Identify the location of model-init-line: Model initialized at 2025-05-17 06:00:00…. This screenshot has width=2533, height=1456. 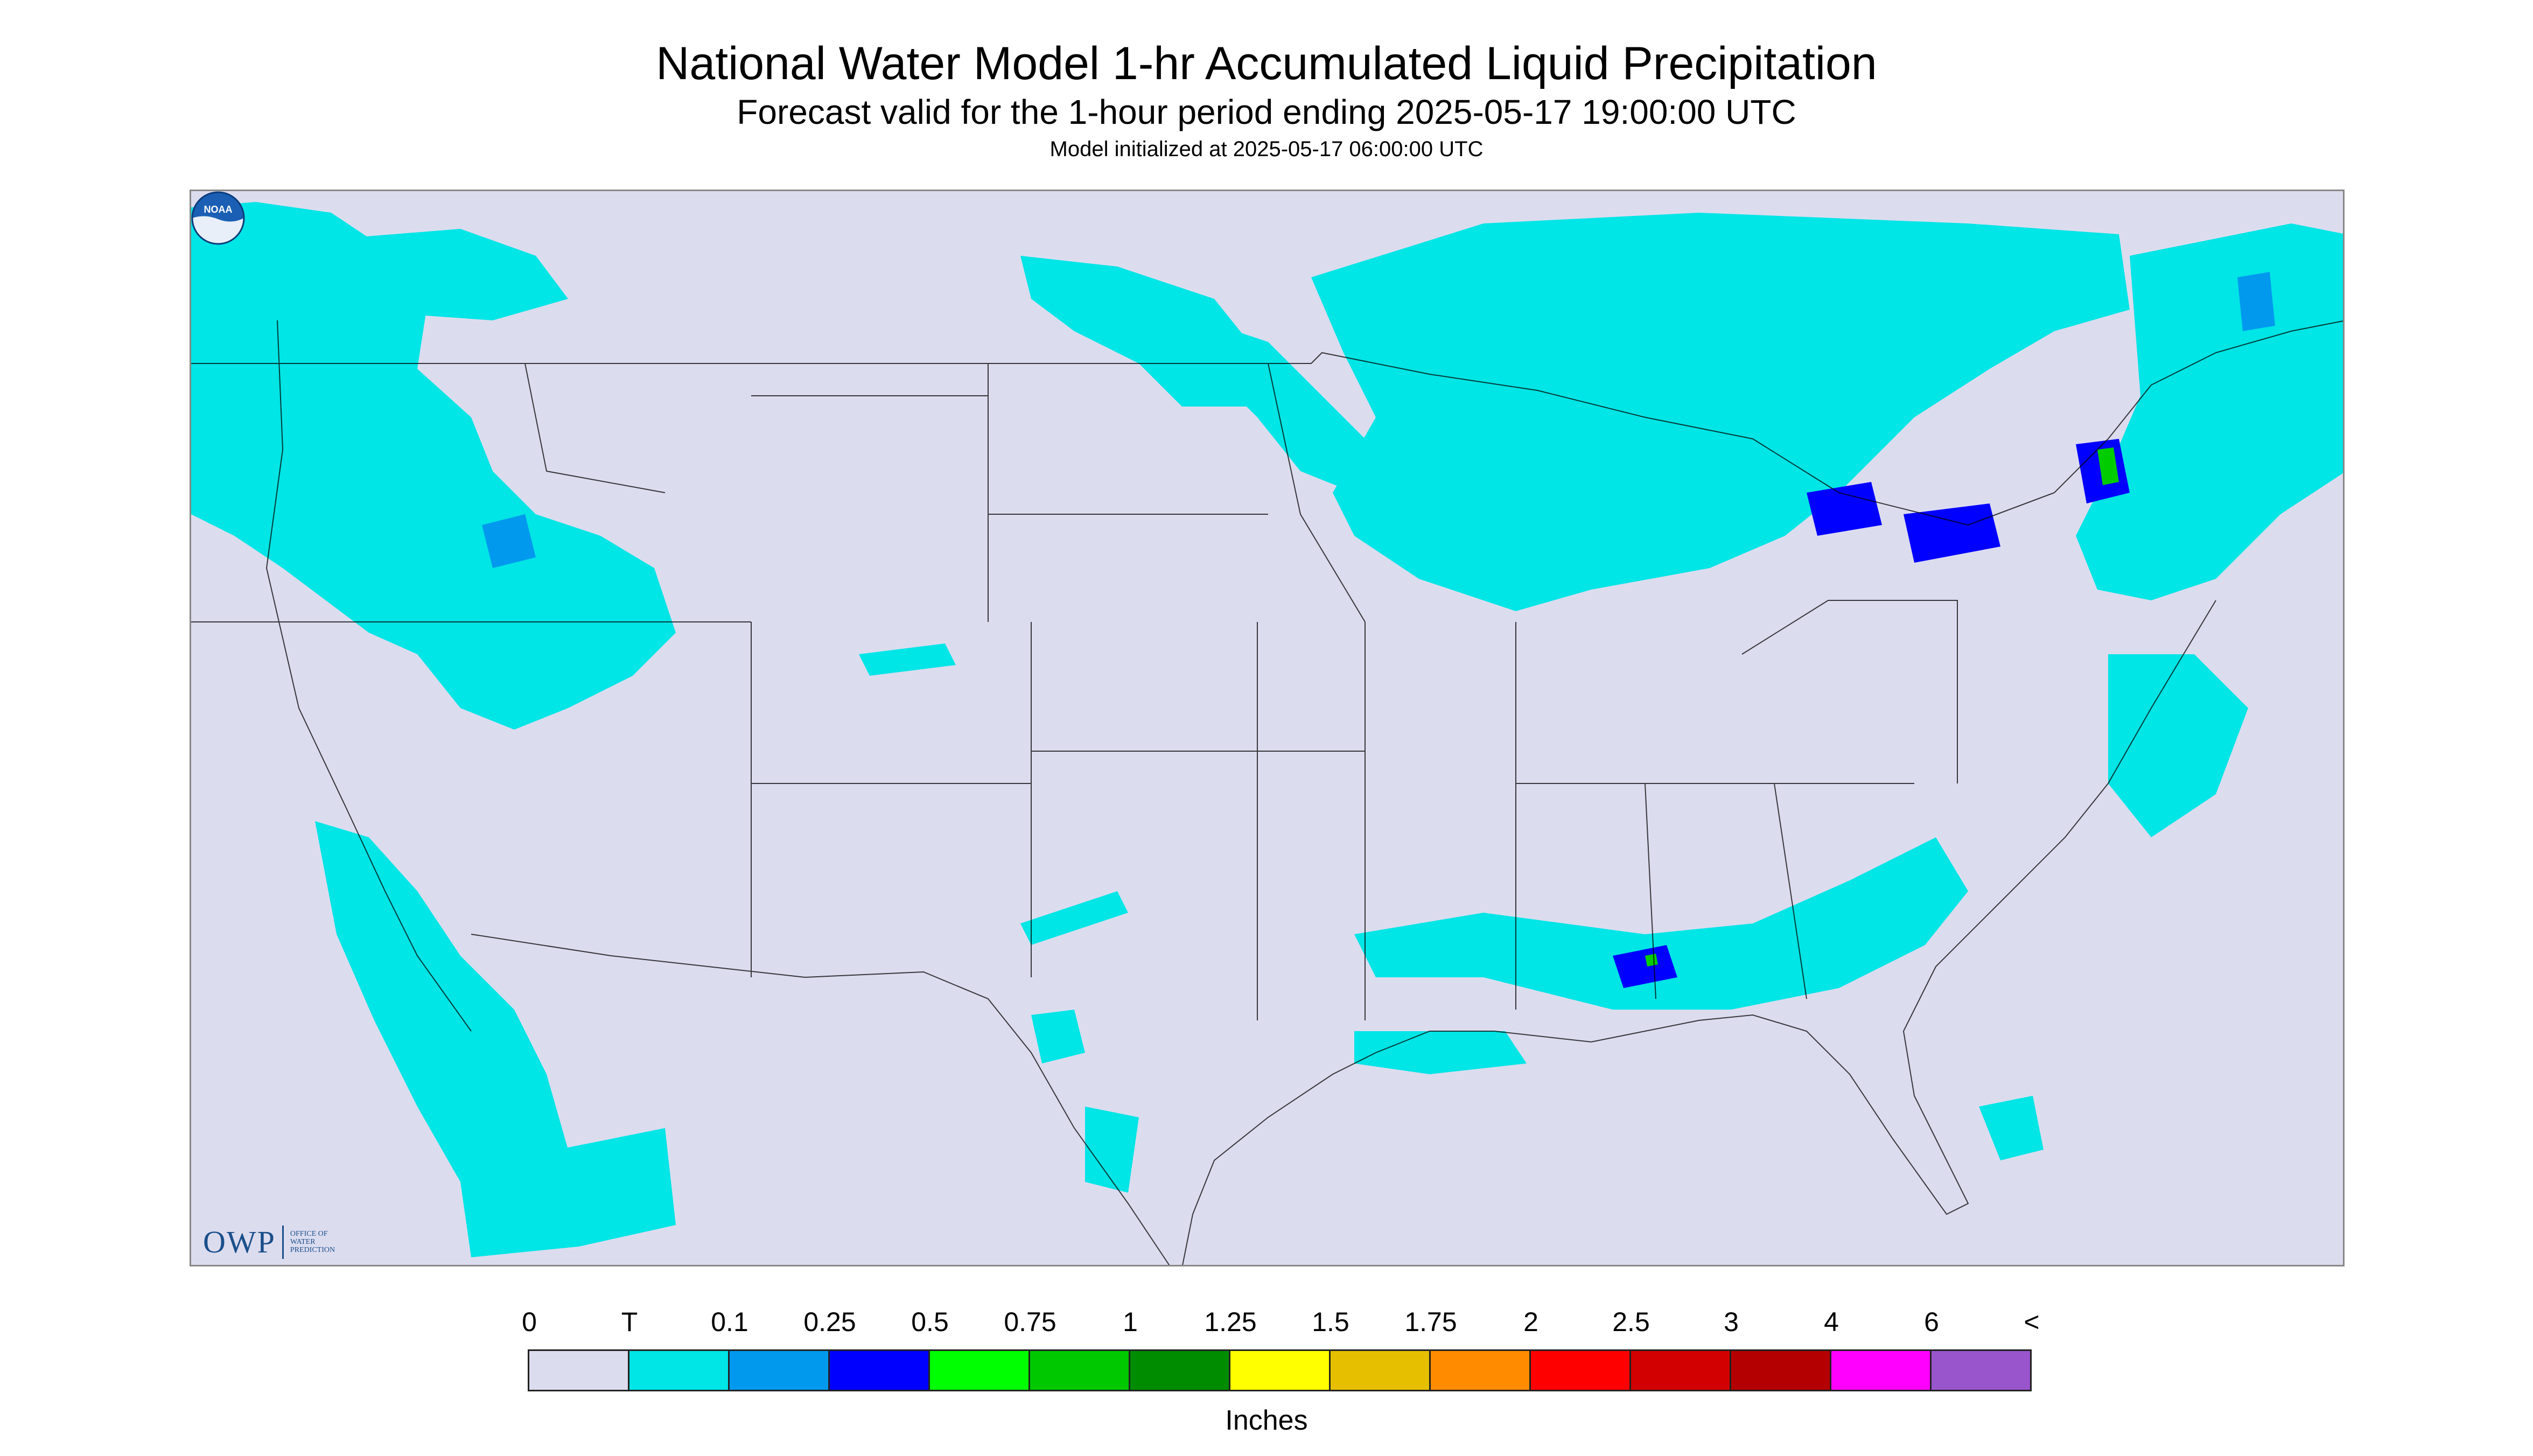
(1266, 149).